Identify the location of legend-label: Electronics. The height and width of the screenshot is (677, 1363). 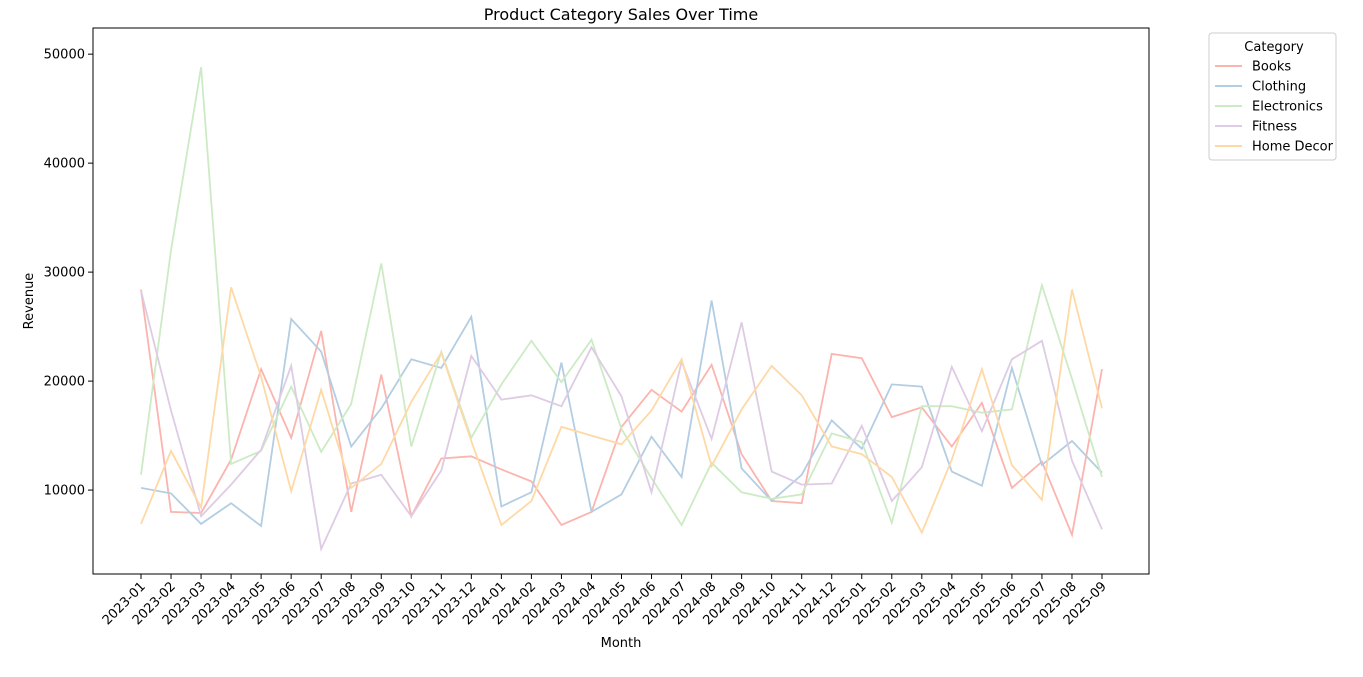
(1287, 107).